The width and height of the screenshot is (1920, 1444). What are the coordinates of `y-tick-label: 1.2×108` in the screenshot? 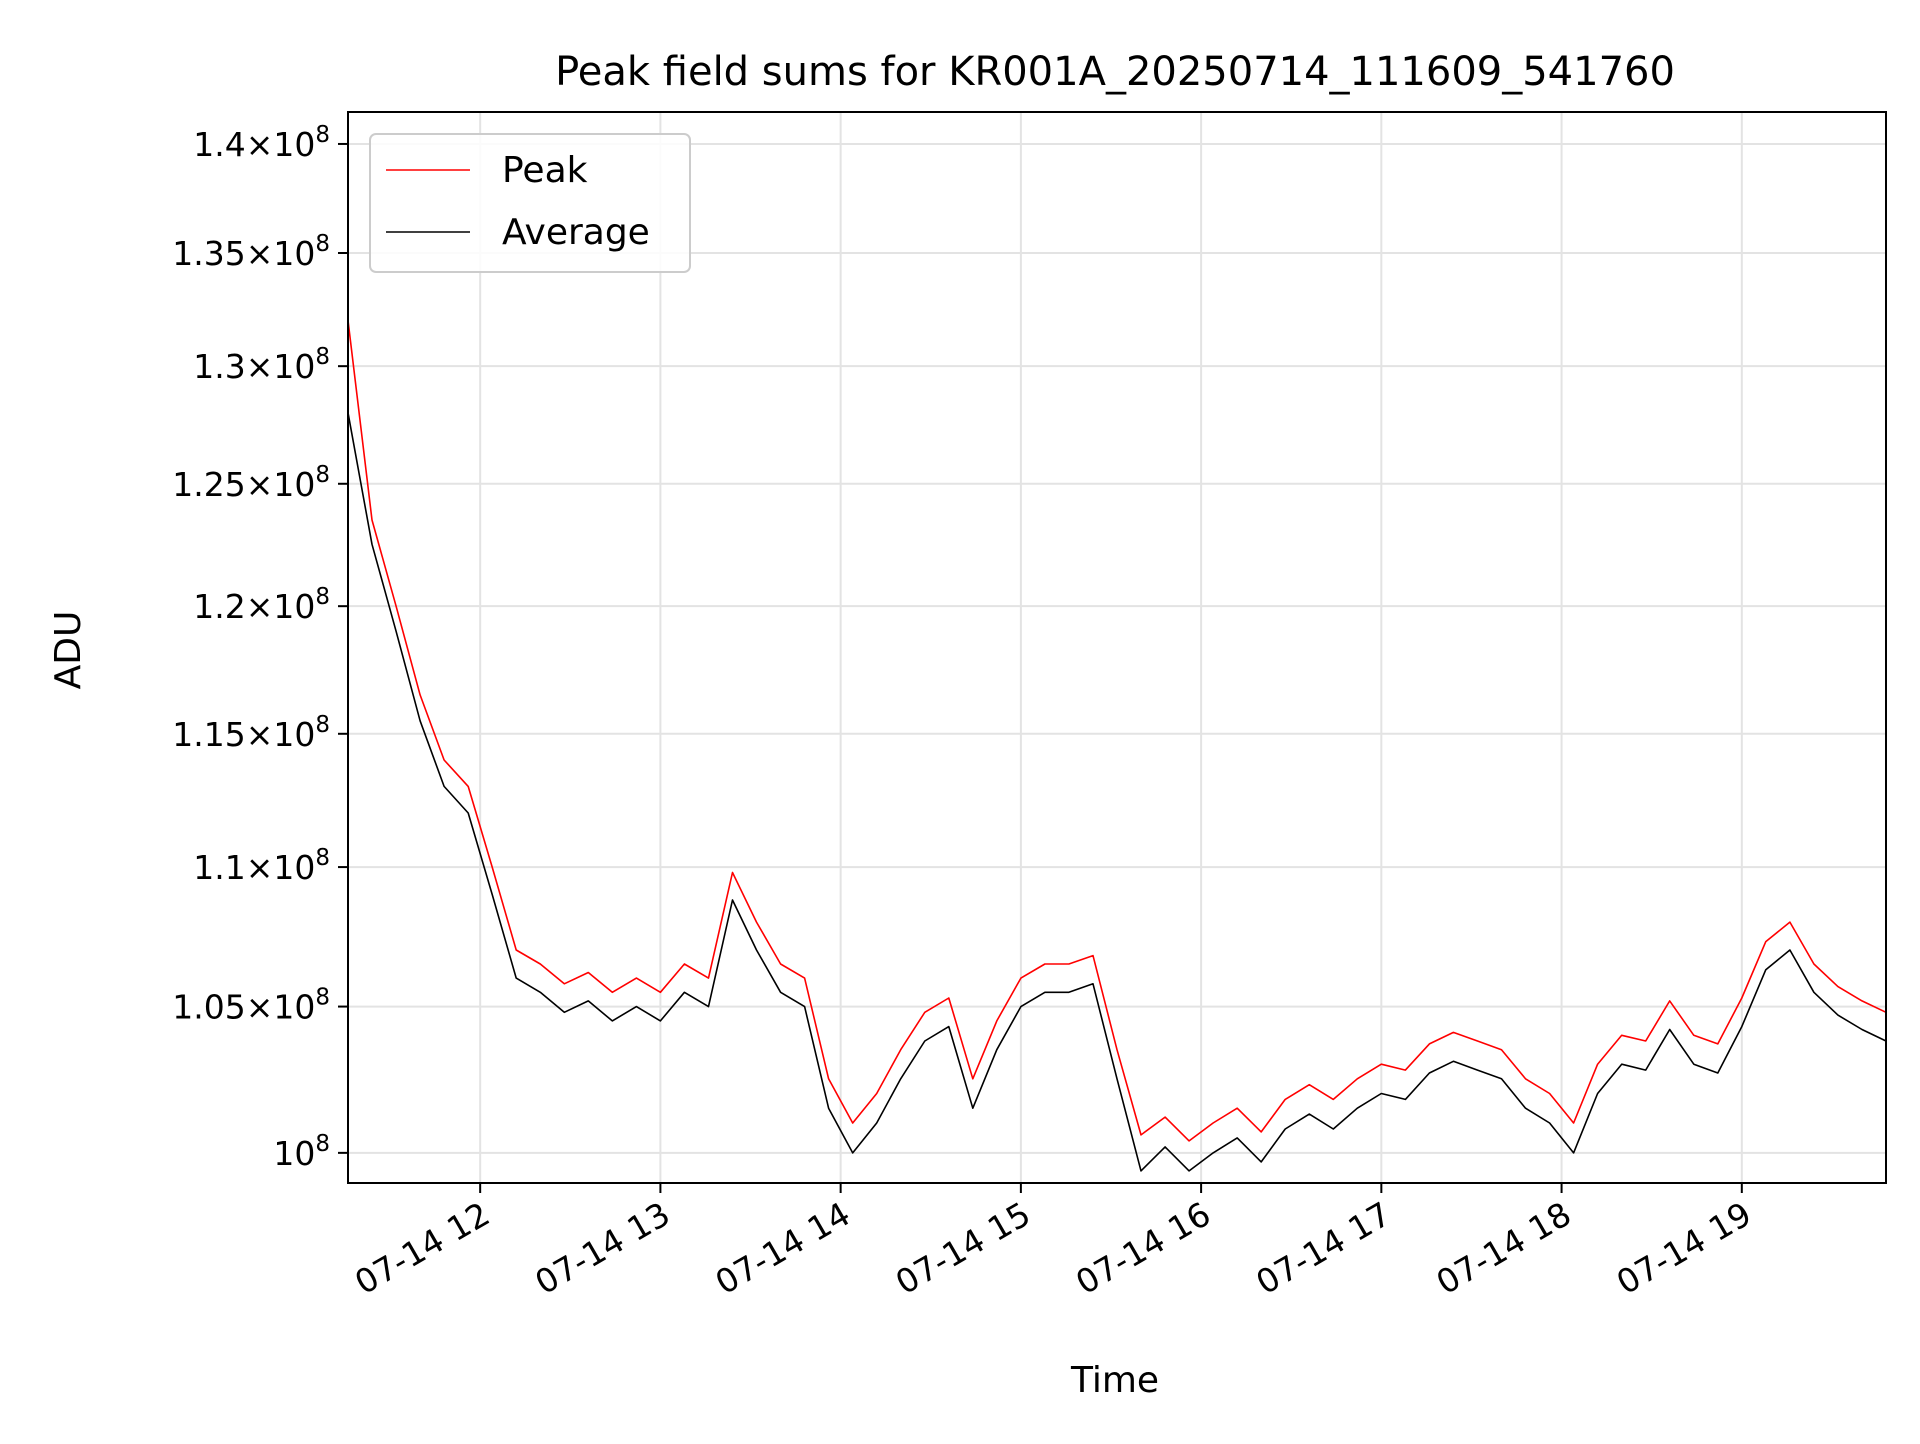 It's located at (261, 605).